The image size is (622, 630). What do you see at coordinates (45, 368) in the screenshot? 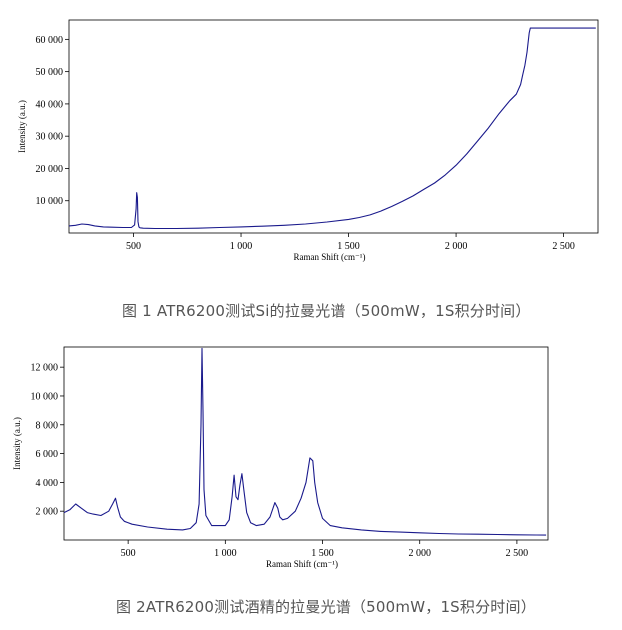
I see `y-tick-label: 12 000` at bounding box center [45, 368].